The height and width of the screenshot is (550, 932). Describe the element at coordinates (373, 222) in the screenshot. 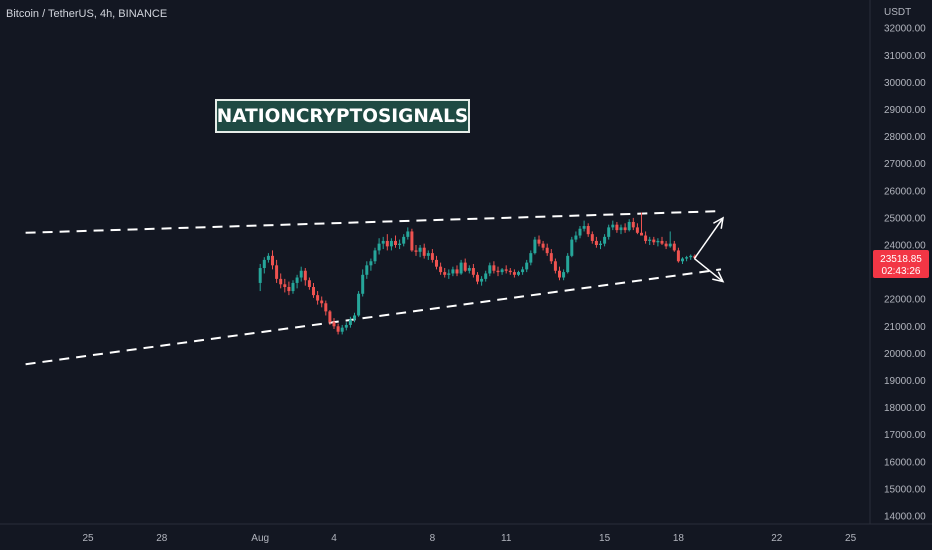

I see `trendline-upper` at that location.